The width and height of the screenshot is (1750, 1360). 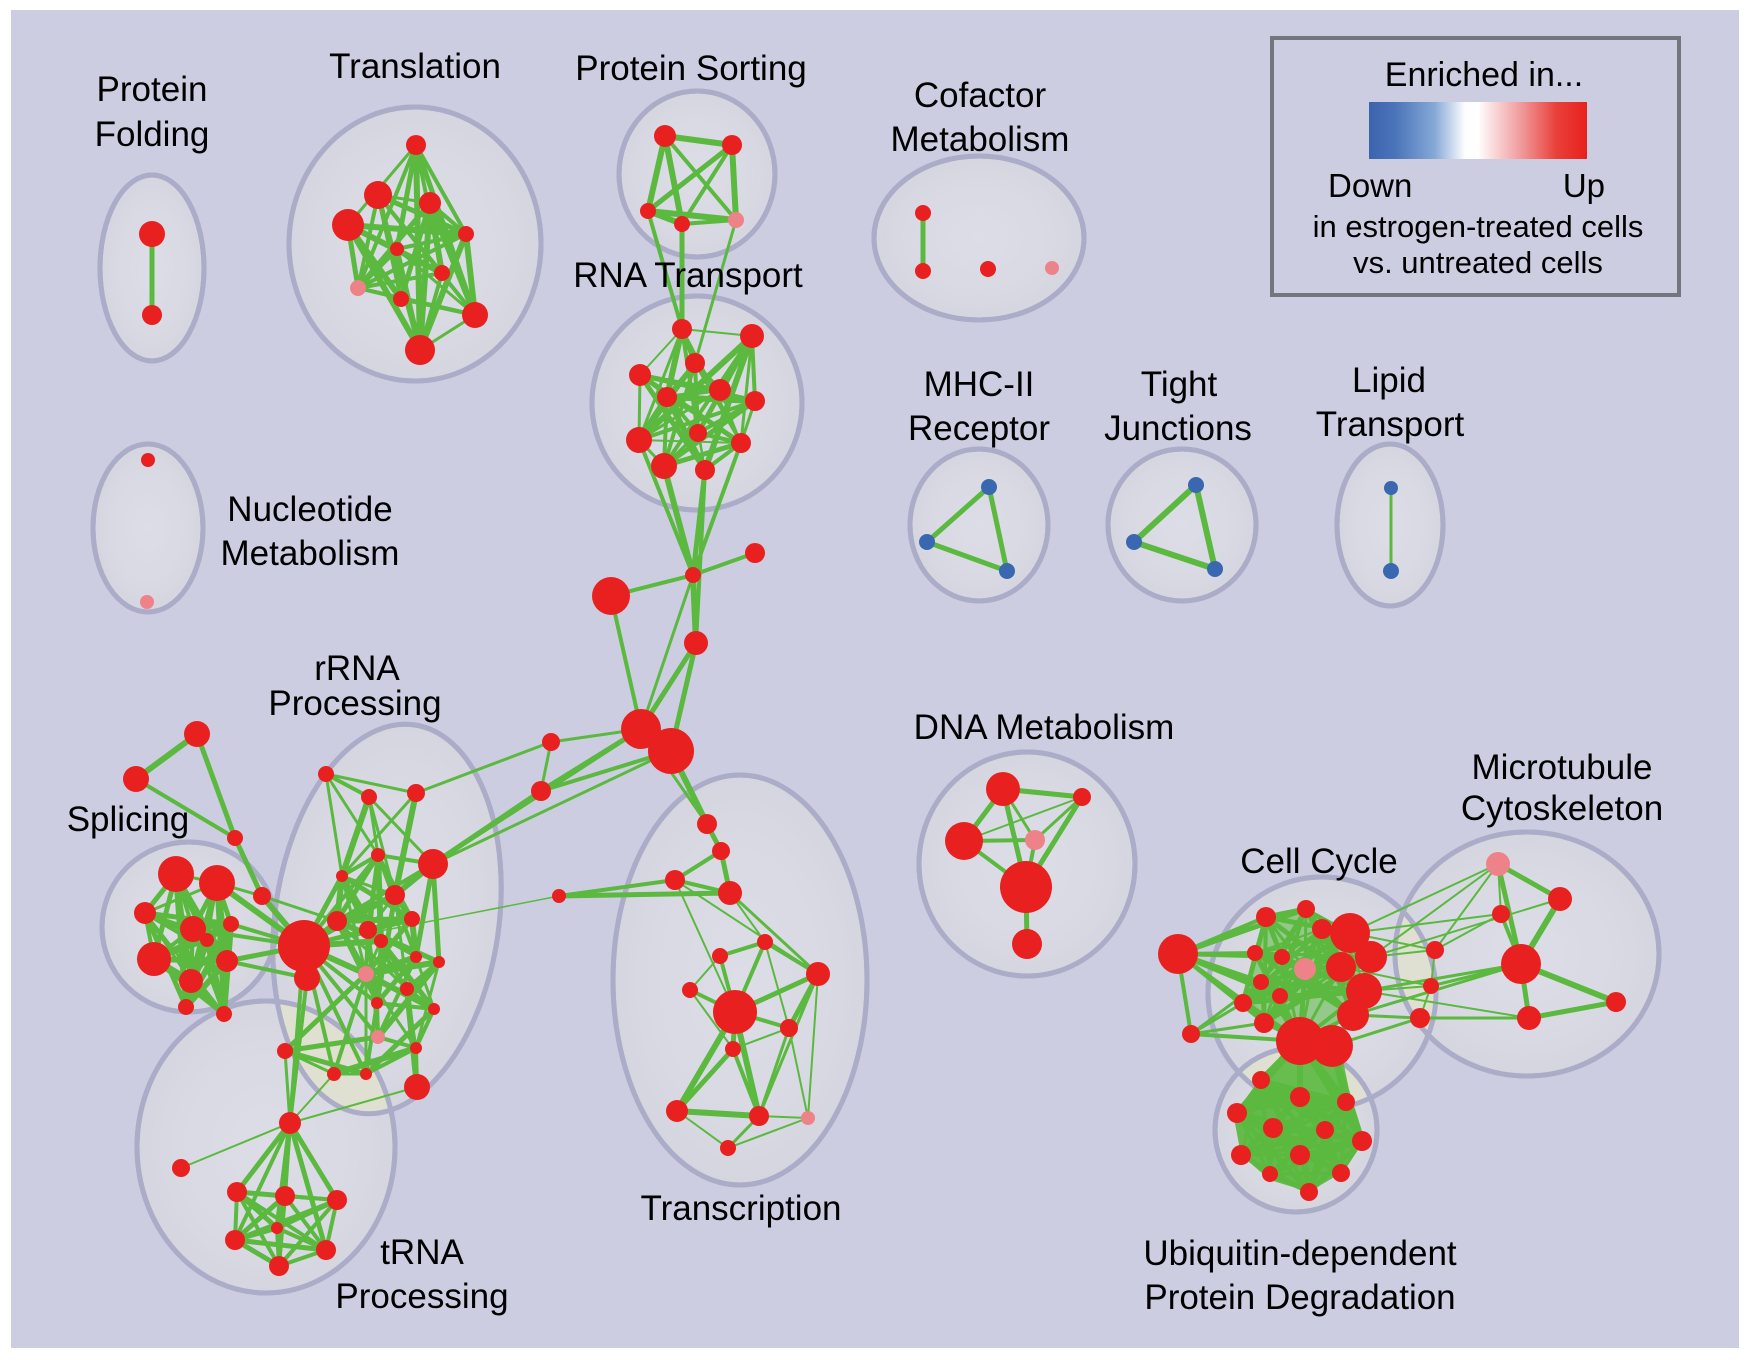 I want to click on svg-text: Up, so click(x=1584, y=185).